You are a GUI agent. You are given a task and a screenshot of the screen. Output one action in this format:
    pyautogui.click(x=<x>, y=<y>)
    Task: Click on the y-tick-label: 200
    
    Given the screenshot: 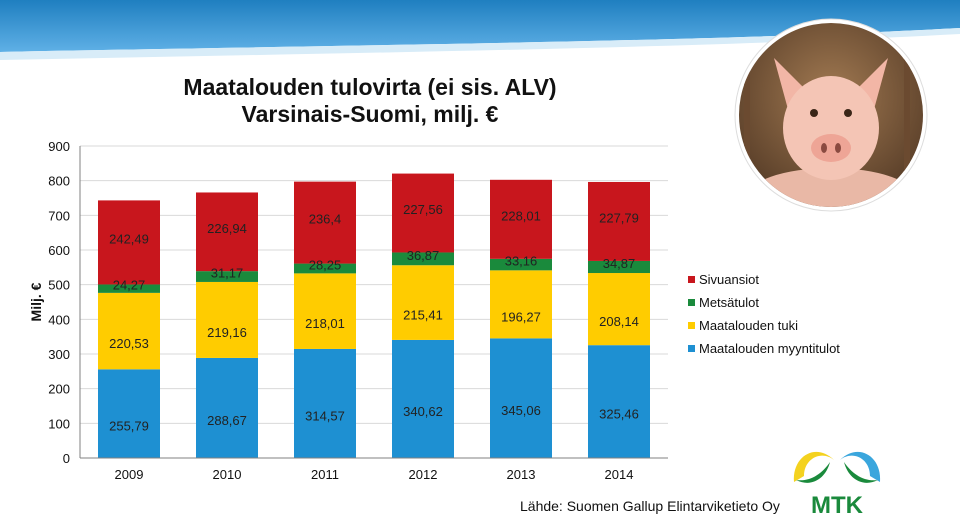 What is the action you would take?
    pyautogui.click(x=59, y=389)
    